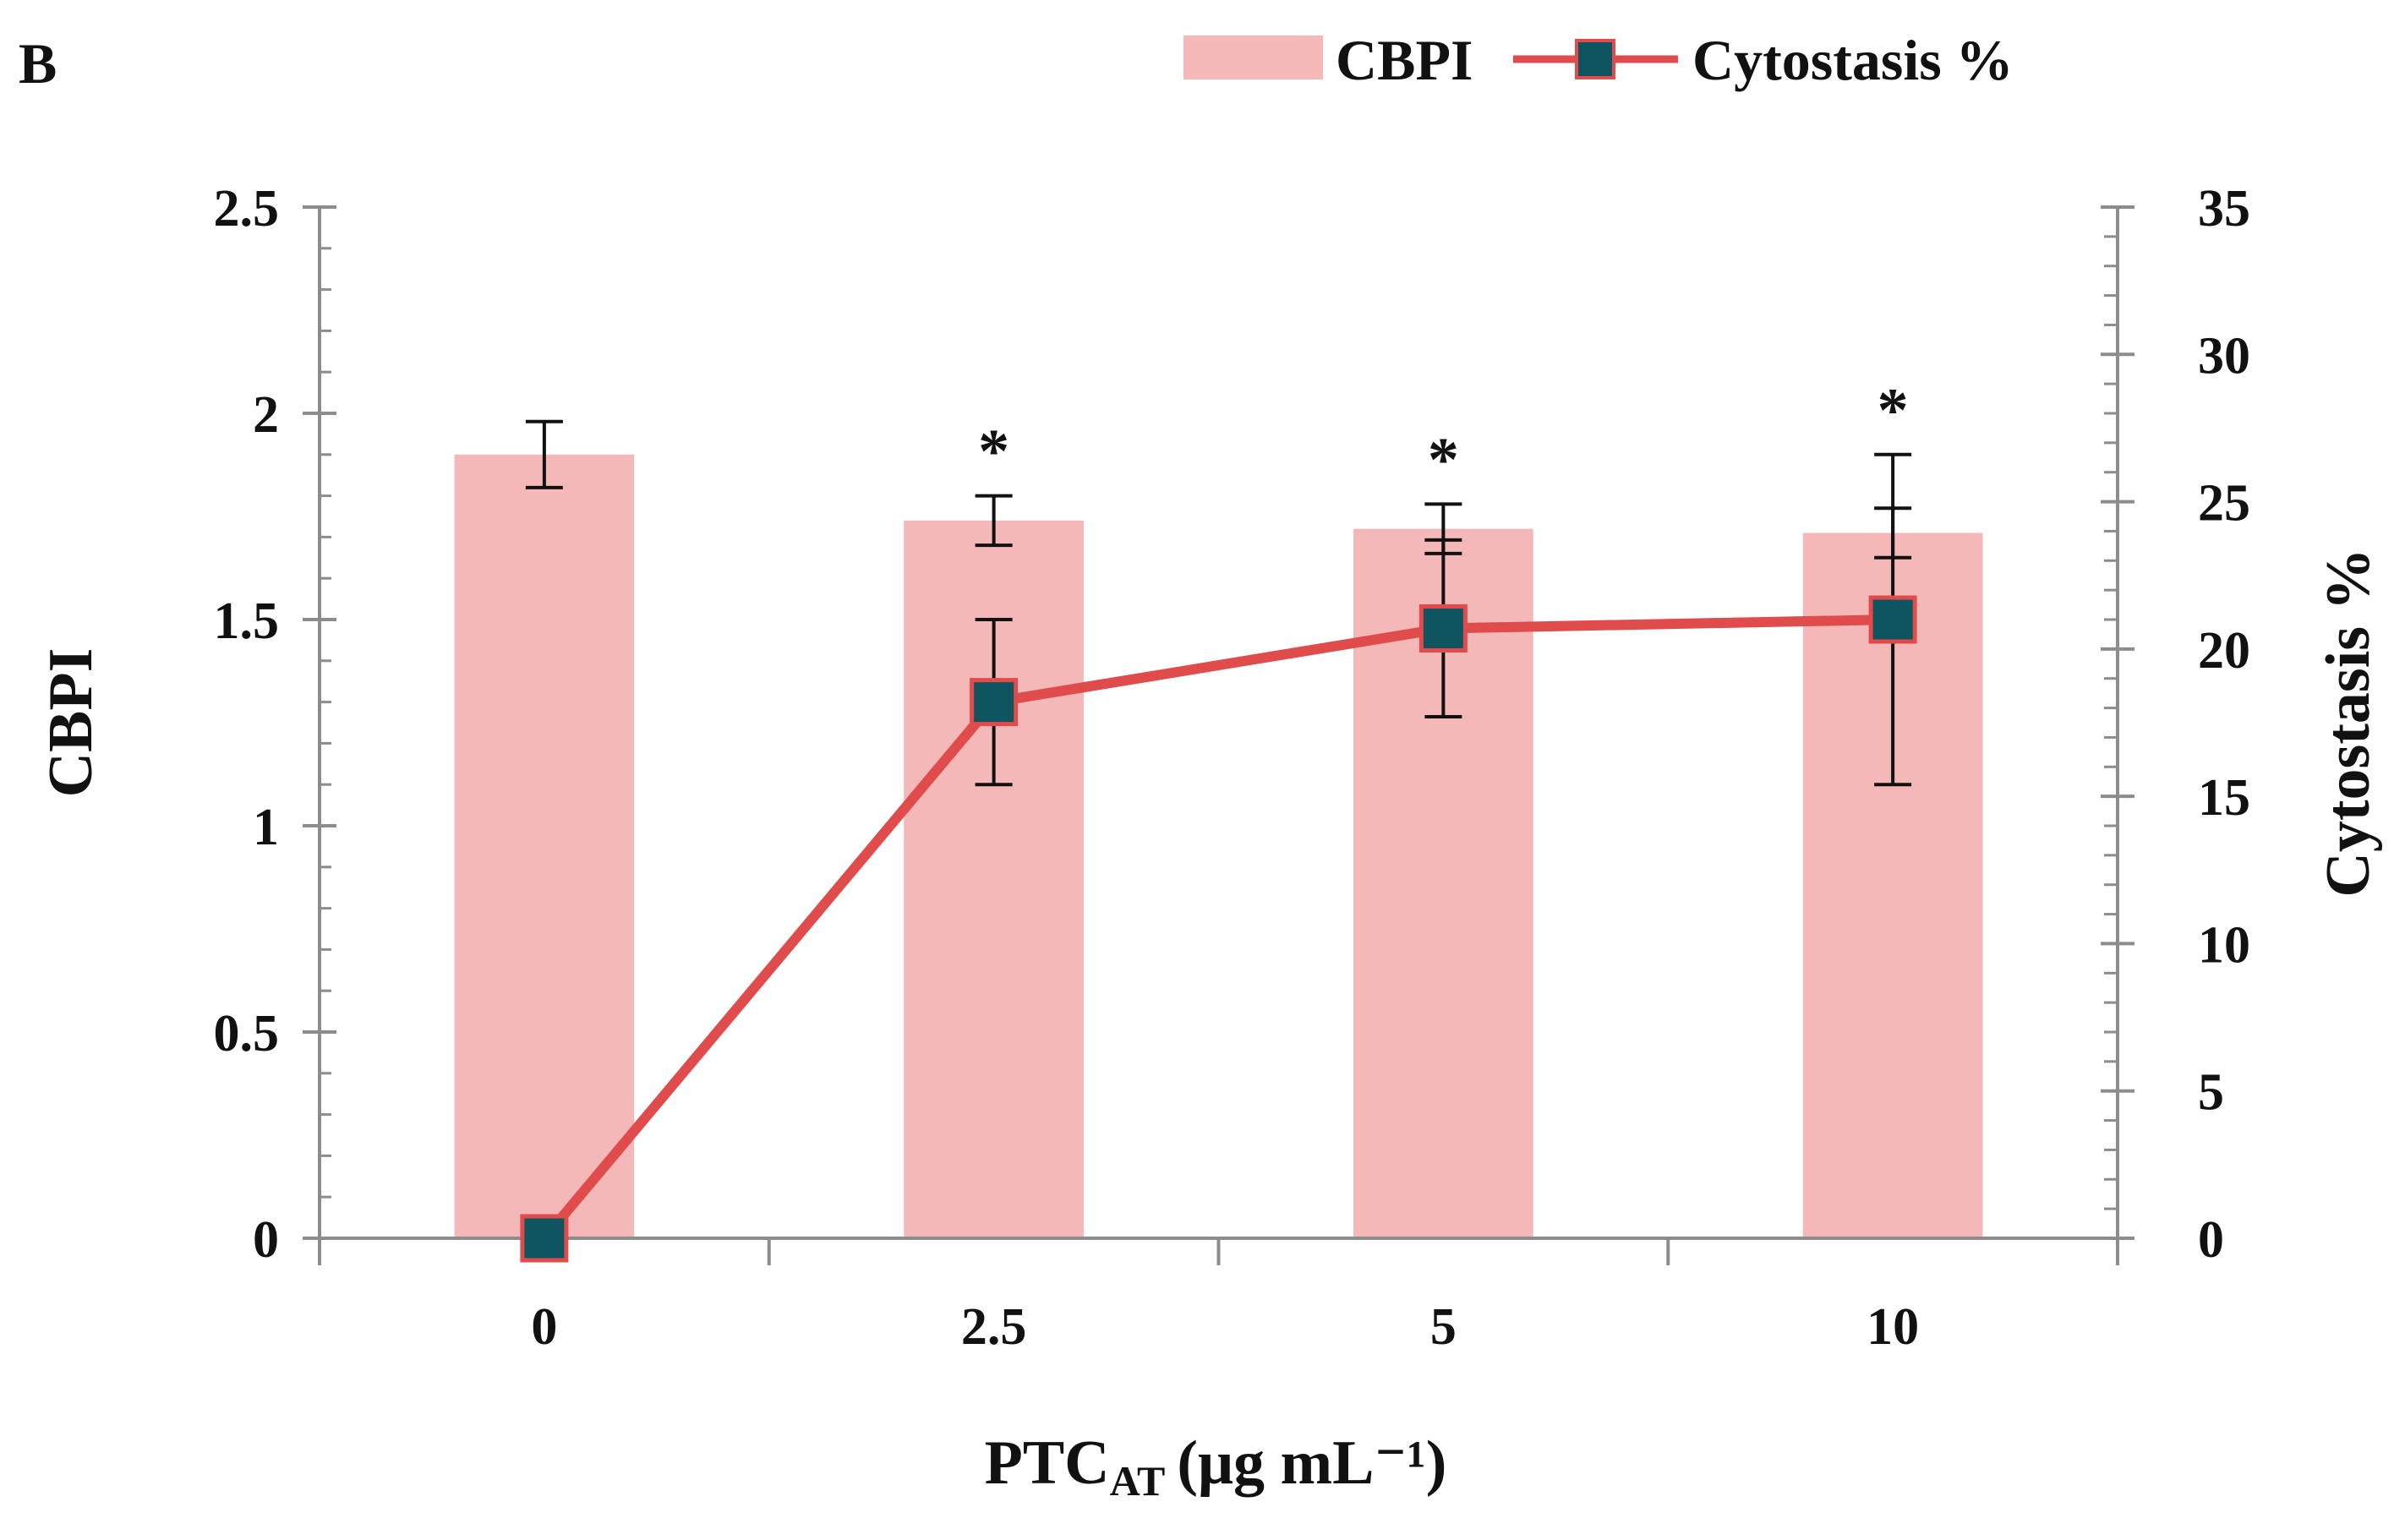 The height and width of the screenshot is (1540, 2405). What do you see at coordinates (1853, 60) in the screenshot?
I see `legend-cytostasis-label: Cytostasis %` at bounding box center [1853, 60].